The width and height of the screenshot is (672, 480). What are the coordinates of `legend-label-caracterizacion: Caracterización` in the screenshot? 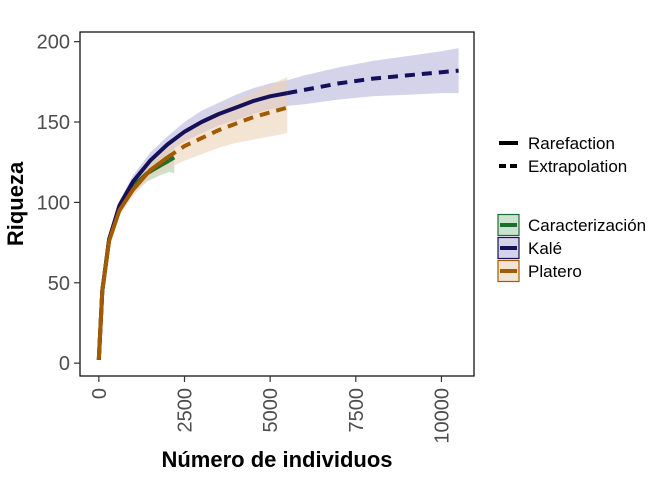 It's located at (587, 225).